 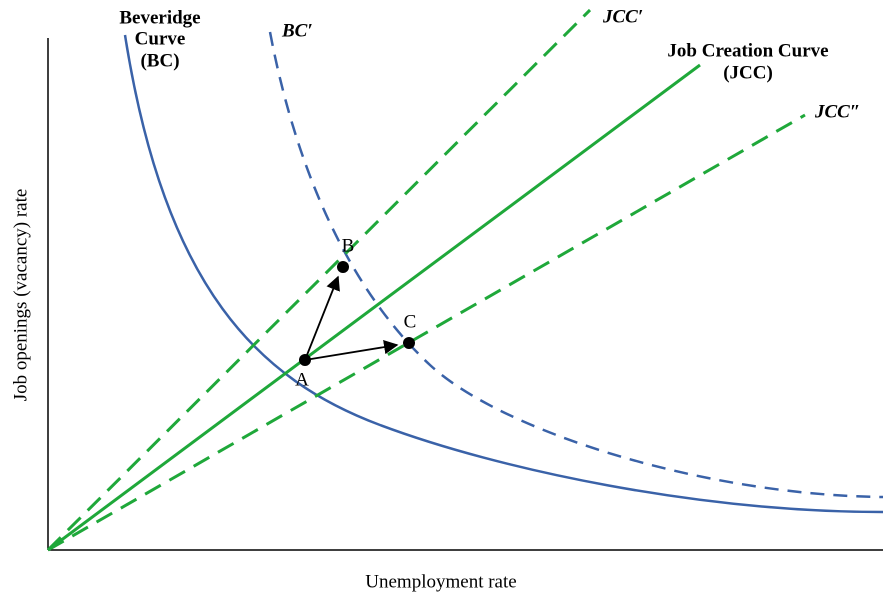 What do you see at coordinates (748, 72) in the screenshot?
I see `label: (JCC)` at bounding box center [748, 72].